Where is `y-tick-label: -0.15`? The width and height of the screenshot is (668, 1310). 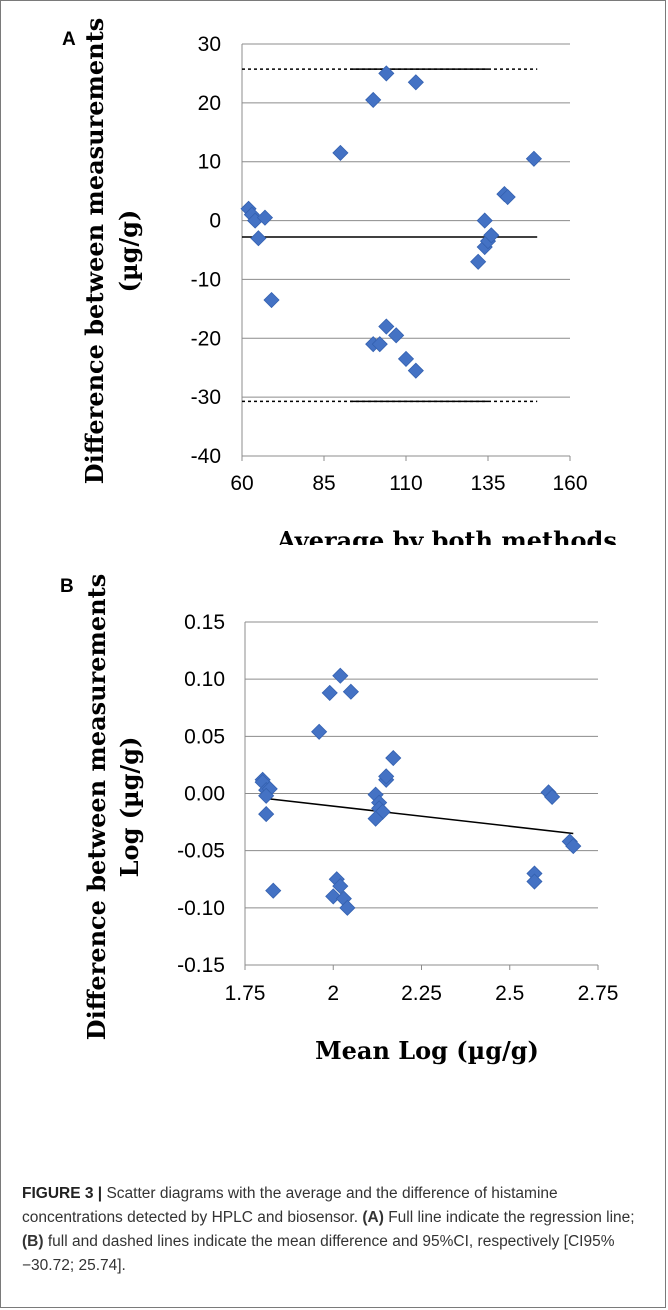 y-tick-label: -0.15 is located at coordinates (201, 965).